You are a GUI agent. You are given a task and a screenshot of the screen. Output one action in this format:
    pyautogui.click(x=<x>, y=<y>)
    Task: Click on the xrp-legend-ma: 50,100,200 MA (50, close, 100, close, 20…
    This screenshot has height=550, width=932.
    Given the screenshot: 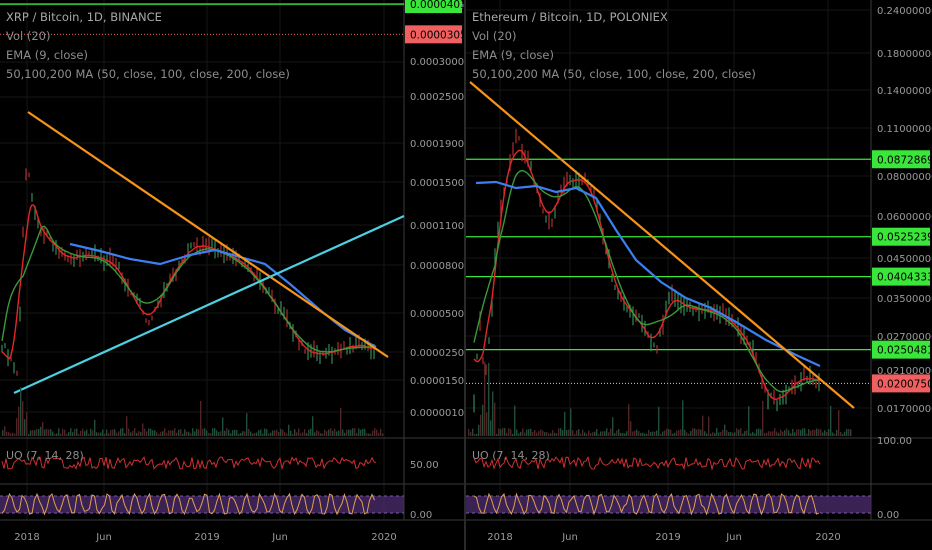 What is the action you would take?
    pyautogui.click(x=148, y=74)
    